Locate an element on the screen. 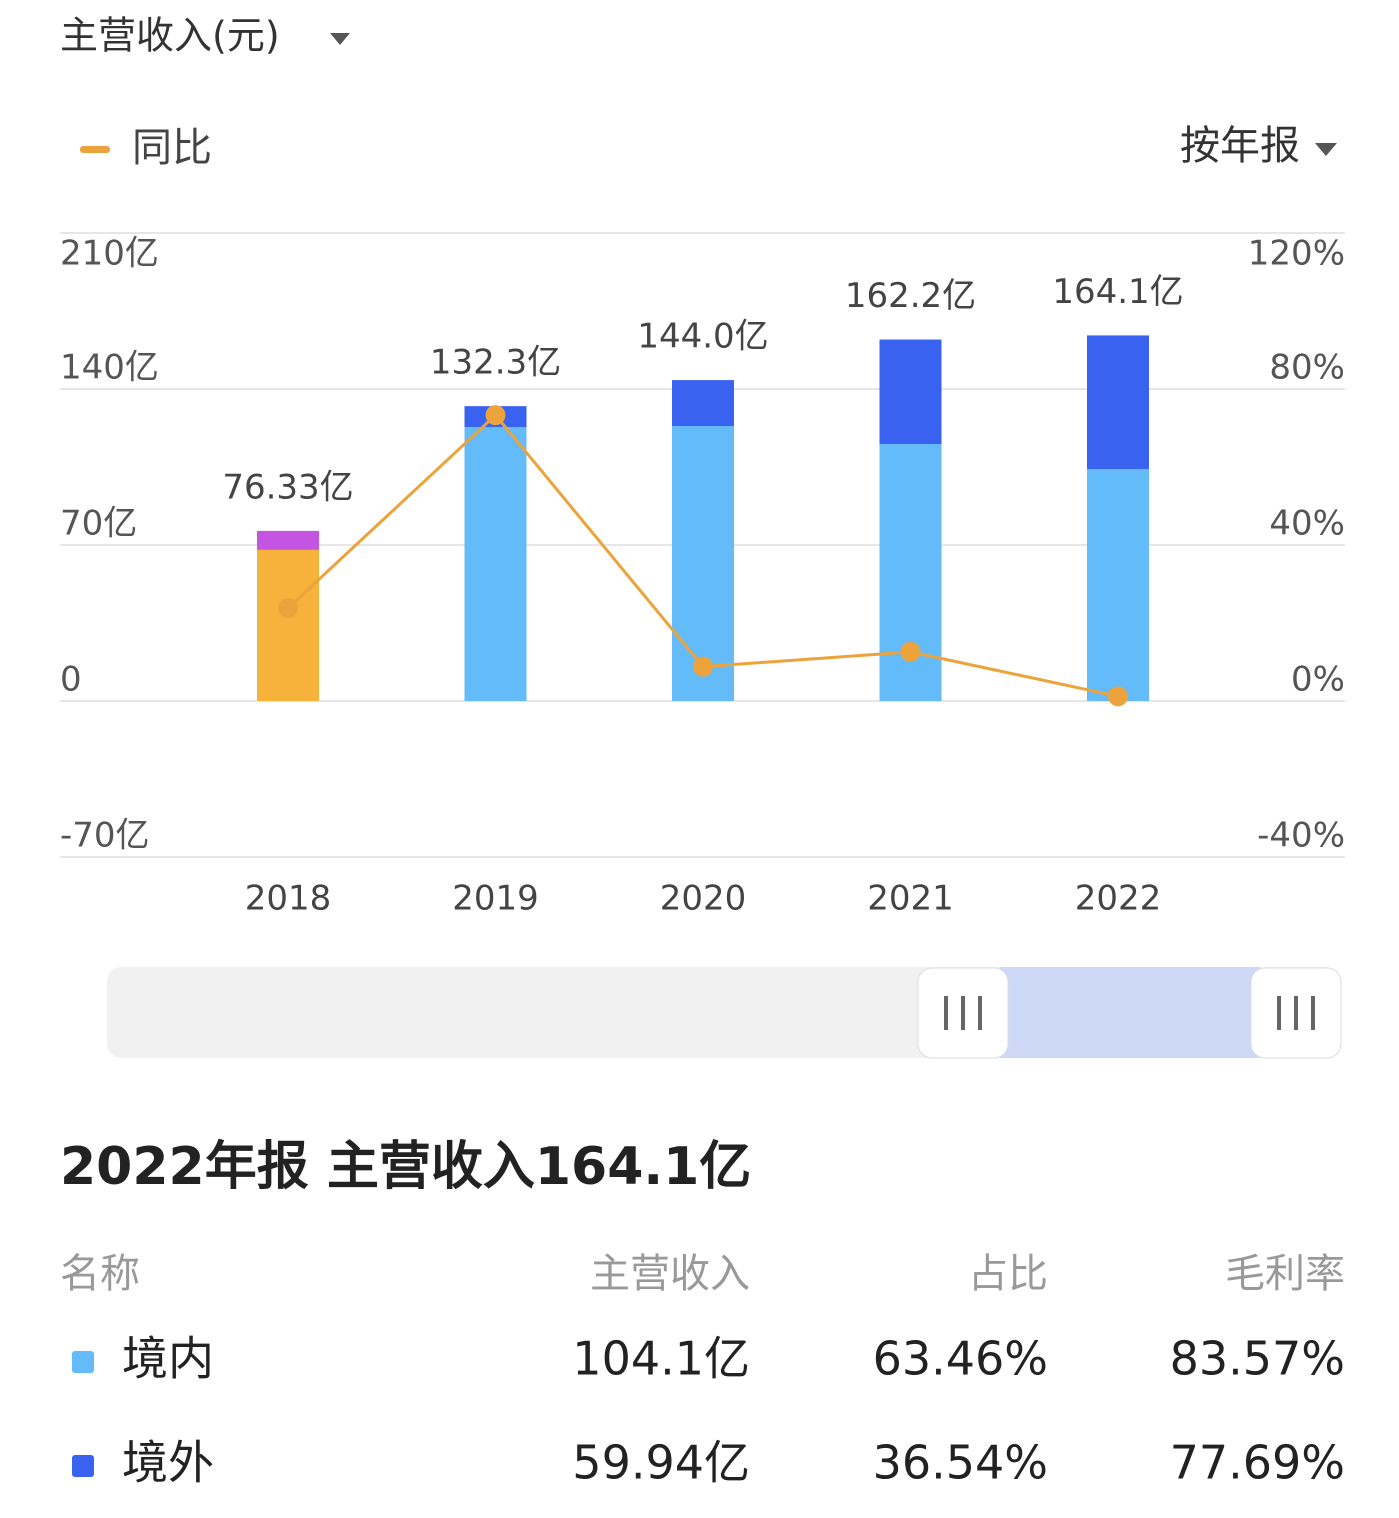 The image size is (1399, 1518). slider-selection is located at coordinates (1130, 1012).